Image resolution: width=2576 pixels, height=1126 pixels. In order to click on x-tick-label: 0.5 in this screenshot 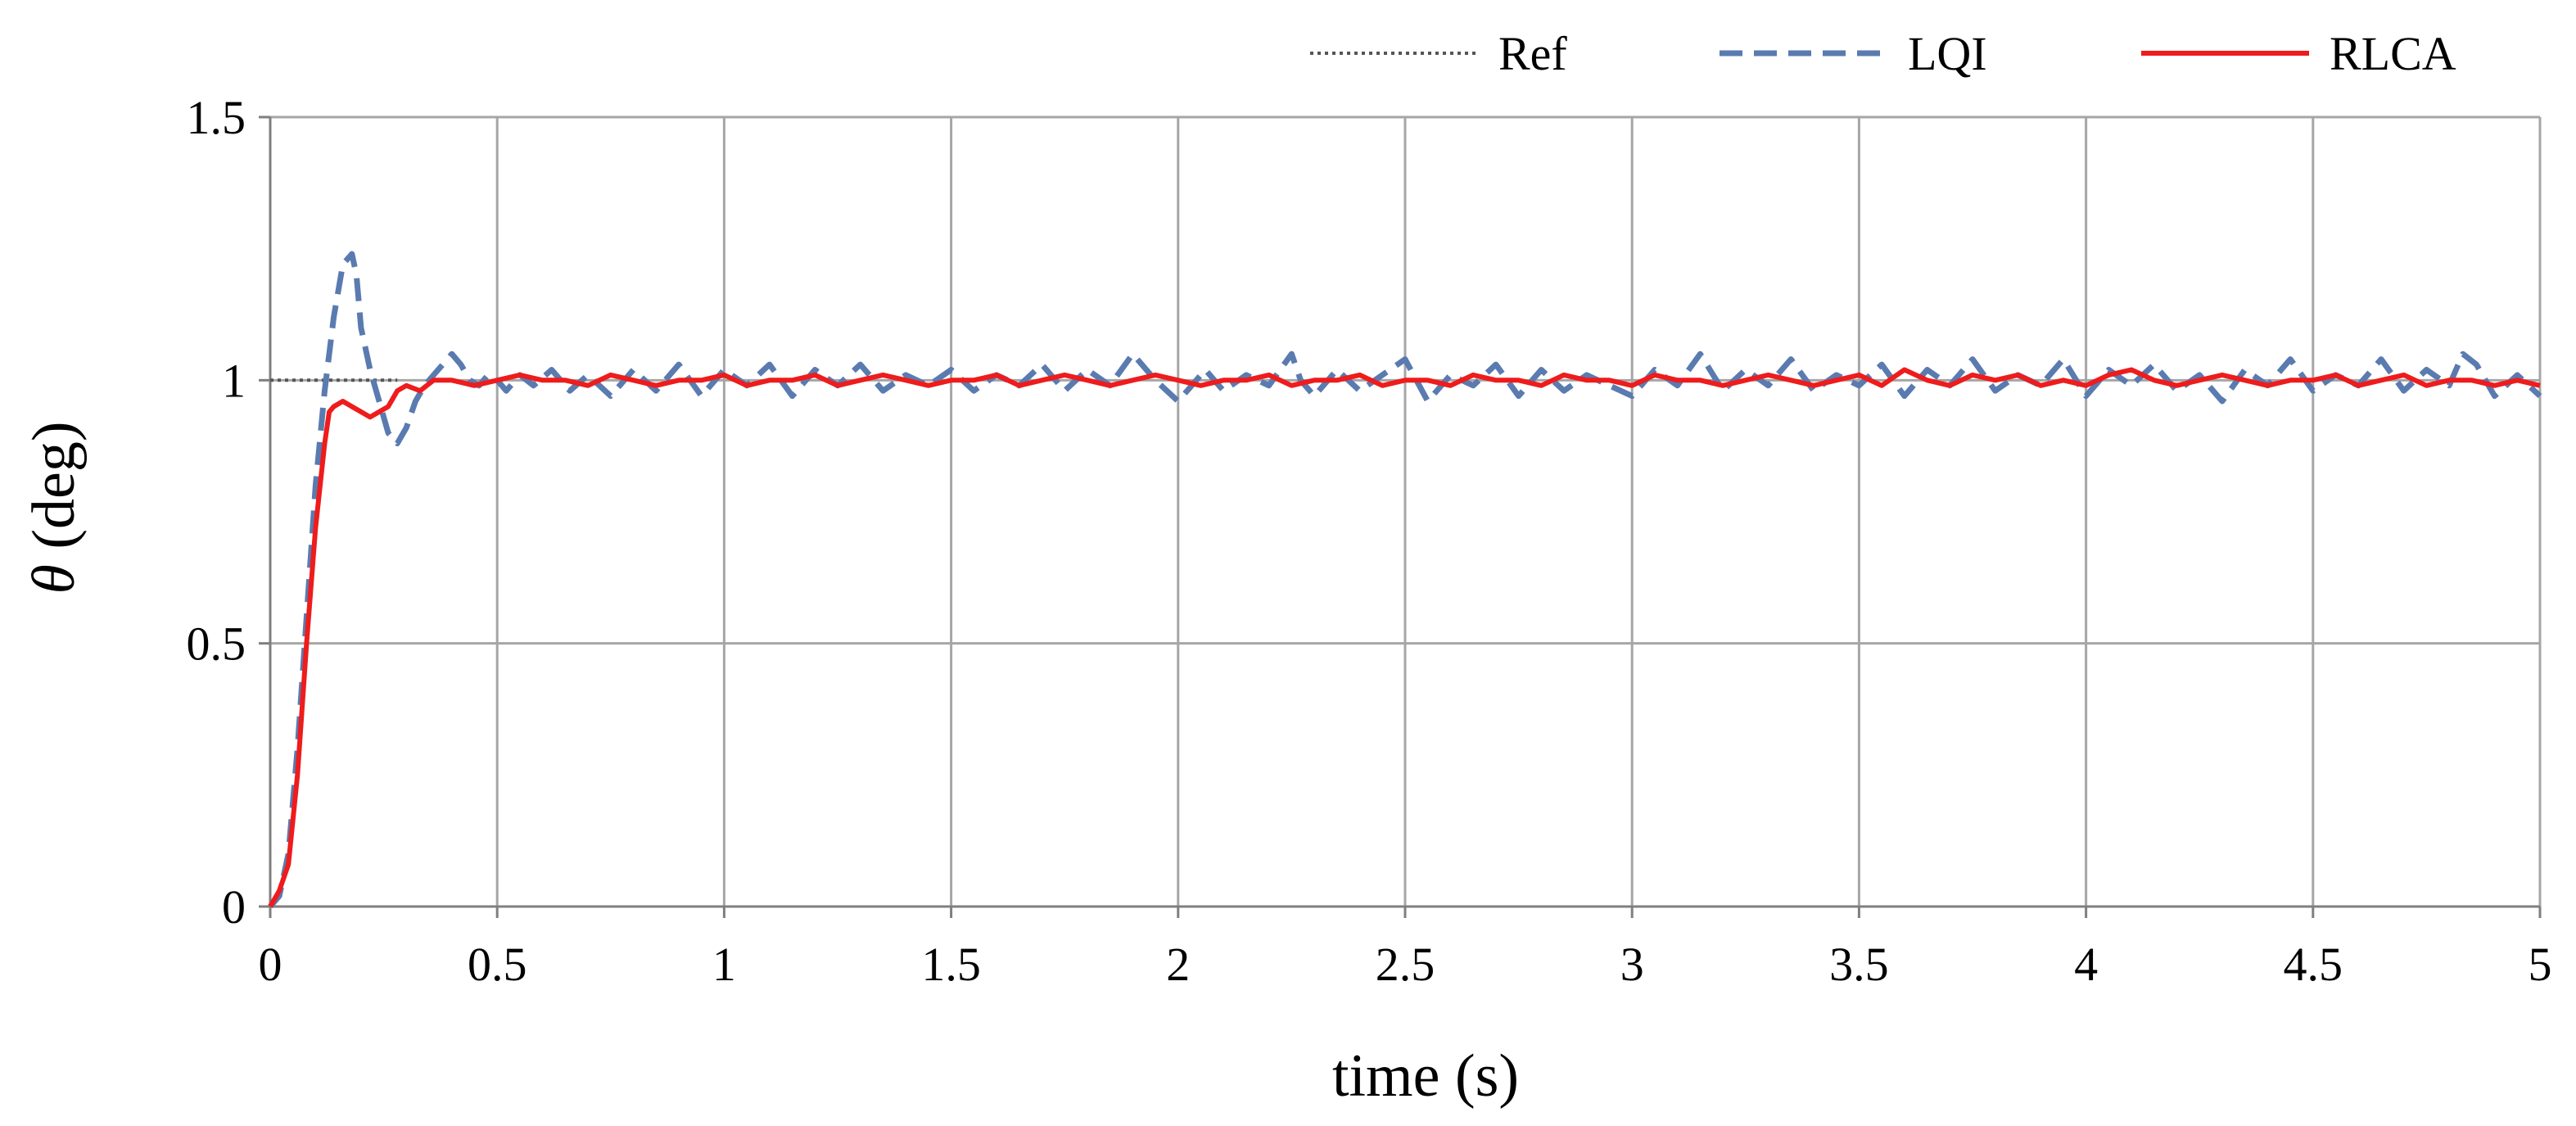, I will do `click(498, 965)`.